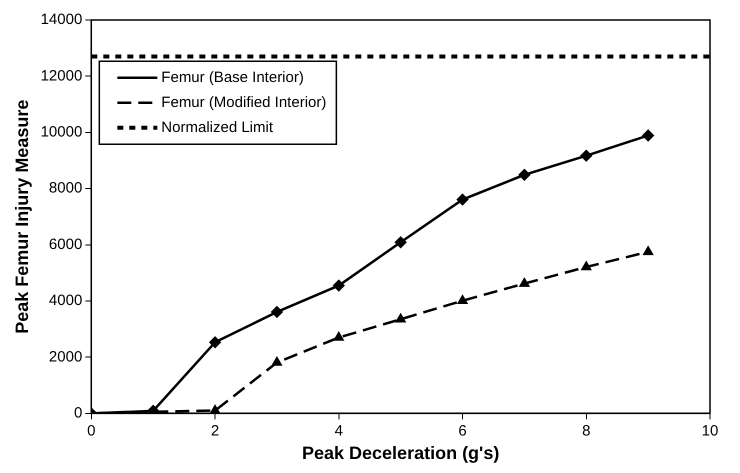 Image resolution: width=740 pixels, height=473 pixels. What do you see at coordinates (78, 413) in the screenshot?
I see `y-tick-label: 0` at bounding box center [78, 413].